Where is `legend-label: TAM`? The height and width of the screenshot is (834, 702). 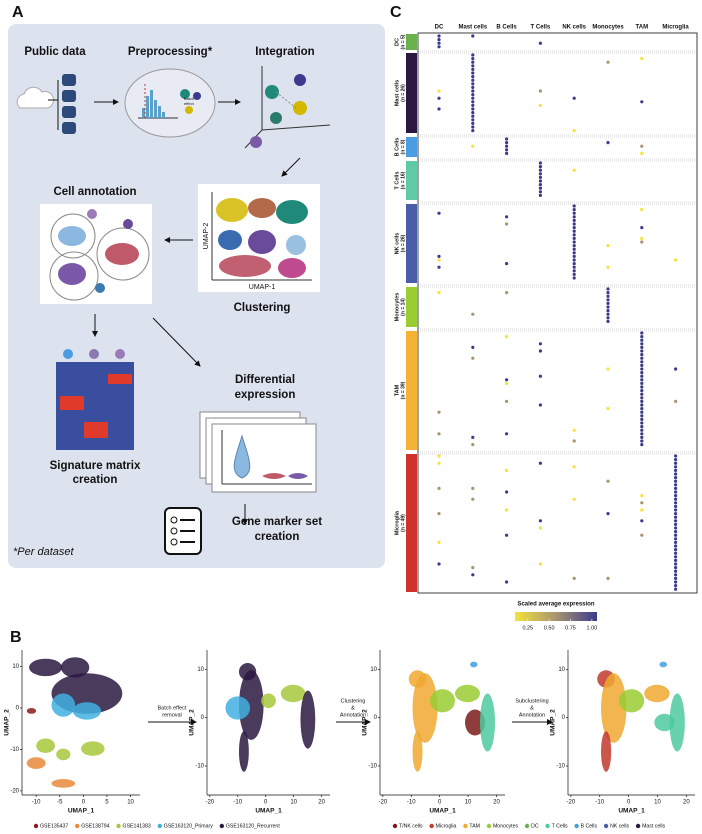
legend-label: TAM is located at coordinates (474, 826).